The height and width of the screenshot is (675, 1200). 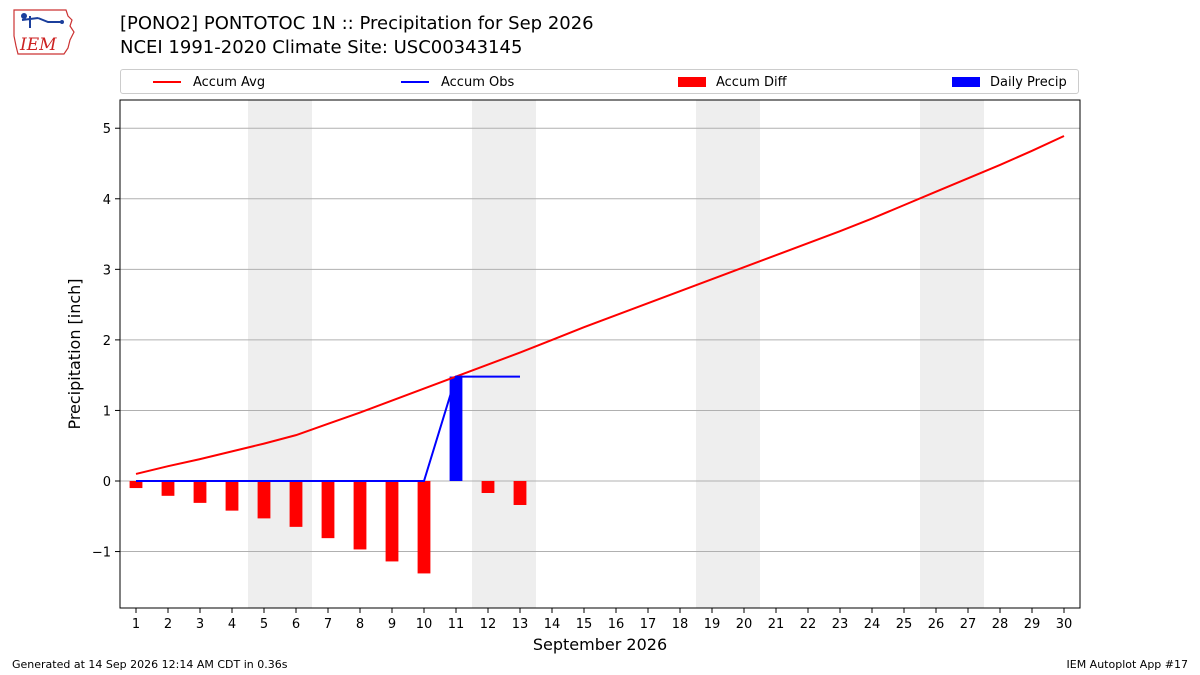 What do you see at coordinates (1064, 624) in the screenshot?
I see `x-tick-label: 30` at bounding box center [1064, 624].